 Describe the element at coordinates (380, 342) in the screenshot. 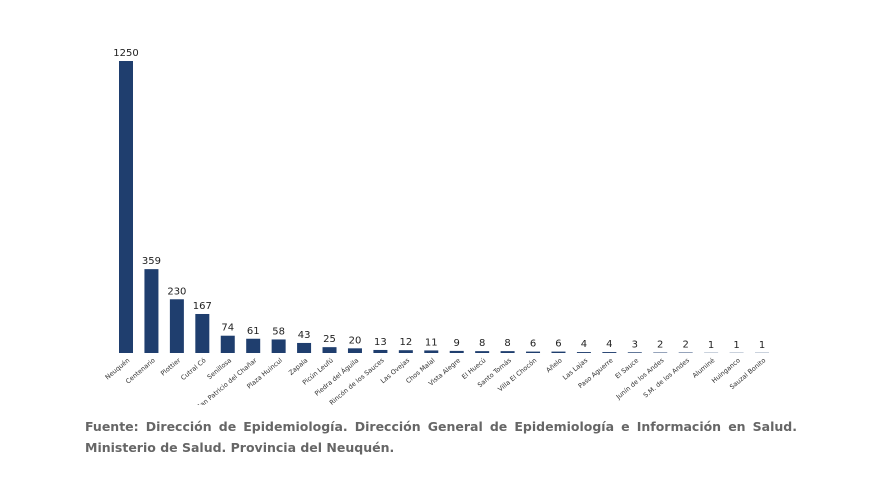

I see `value-label: 13` at that location.